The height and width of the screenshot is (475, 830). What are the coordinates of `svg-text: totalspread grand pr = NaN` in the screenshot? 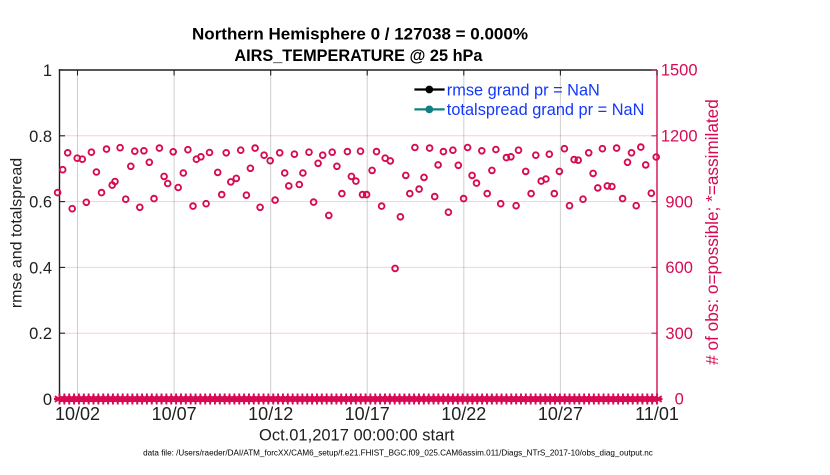 It's located at (546, 110).